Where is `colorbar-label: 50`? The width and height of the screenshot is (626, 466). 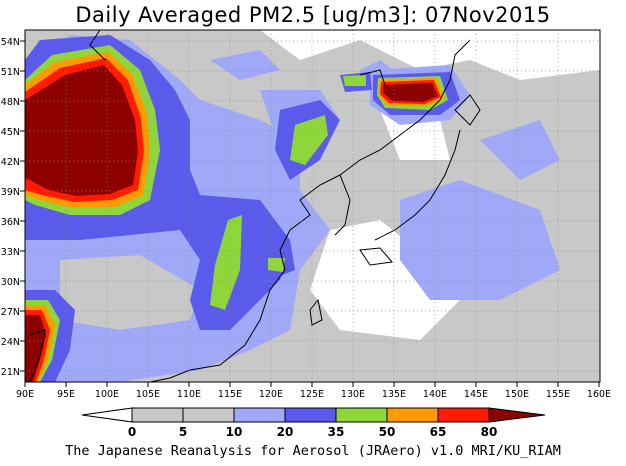 colorbar-label: 50 is located at coordinates (387, 432).